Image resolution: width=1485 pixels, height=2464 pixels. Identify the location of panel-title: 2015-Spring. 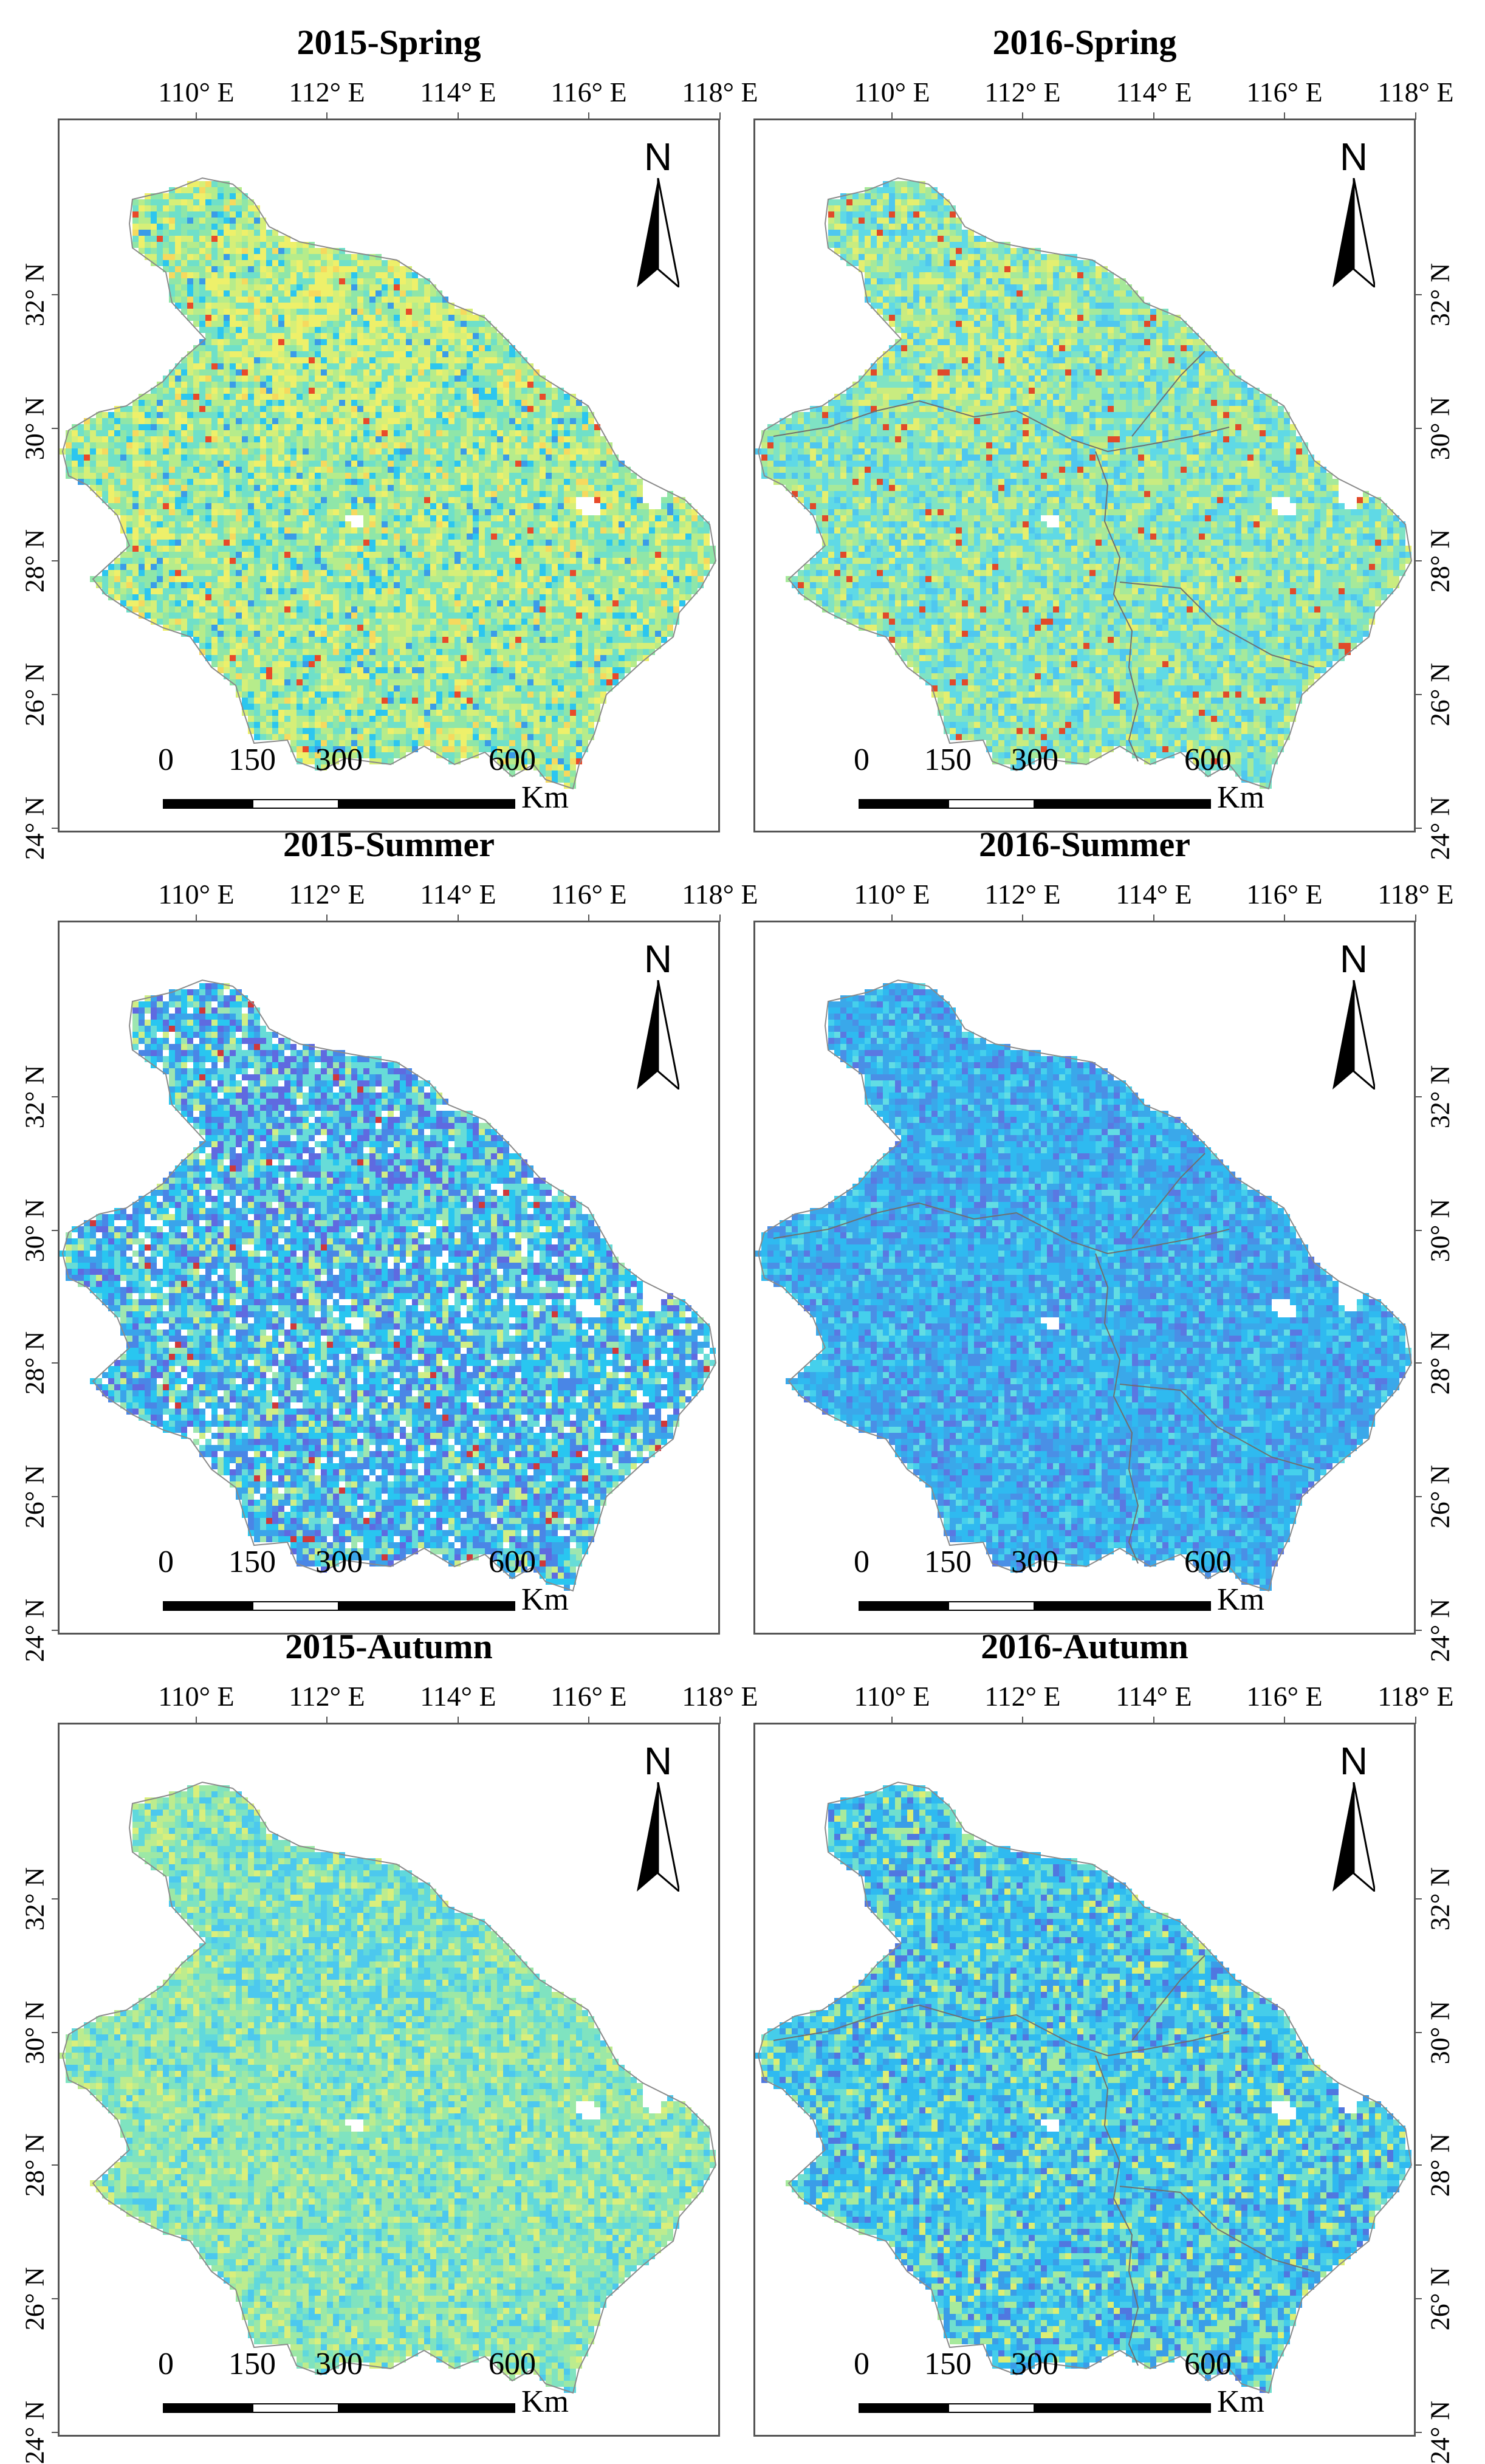
(389, 42).